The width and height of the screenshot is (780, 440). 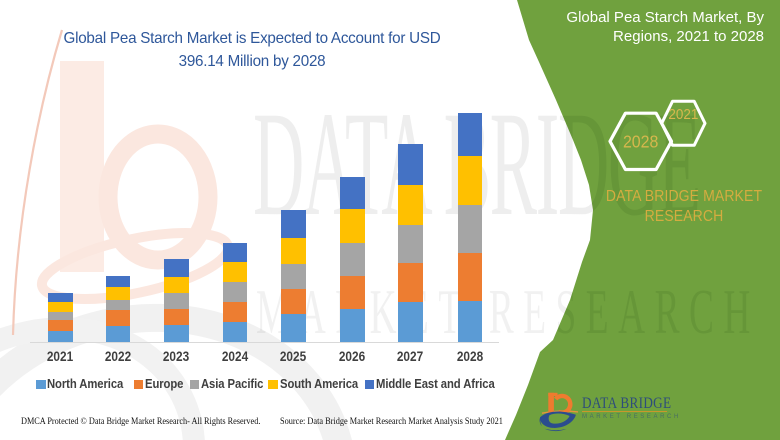 I want to click on svg-text: 2021, so click(x=683, y=114).